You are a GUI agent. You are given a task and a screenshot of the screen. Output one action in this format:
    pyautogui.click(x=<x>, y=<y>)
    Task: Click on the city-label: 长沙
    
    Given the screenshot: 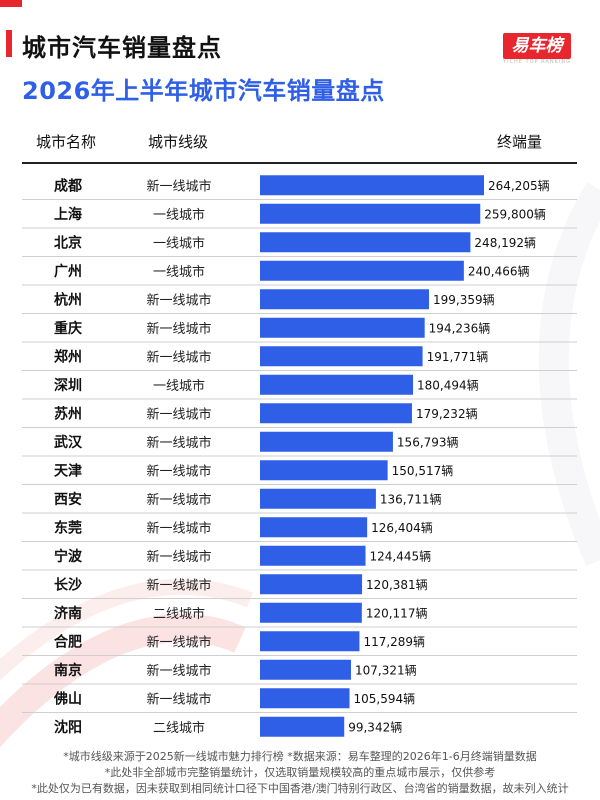 What is the action you would take?
    pyautogui.click(x=68, y=584)
    